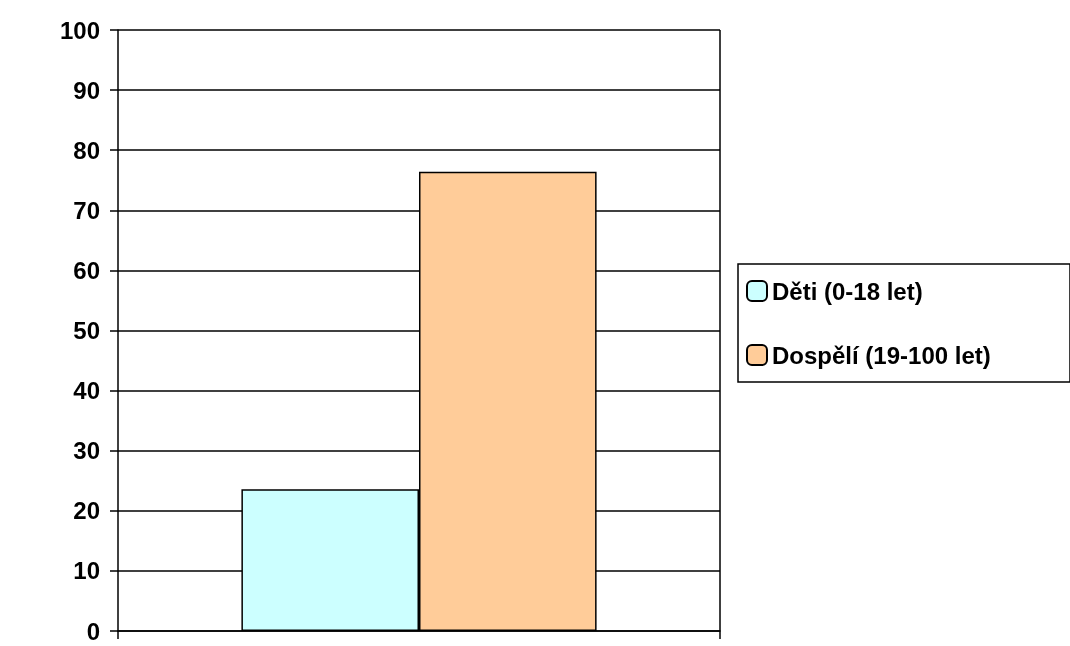 The image size is (1070, 646). I want to click on y-tick-label: 60, so click(86, 270).